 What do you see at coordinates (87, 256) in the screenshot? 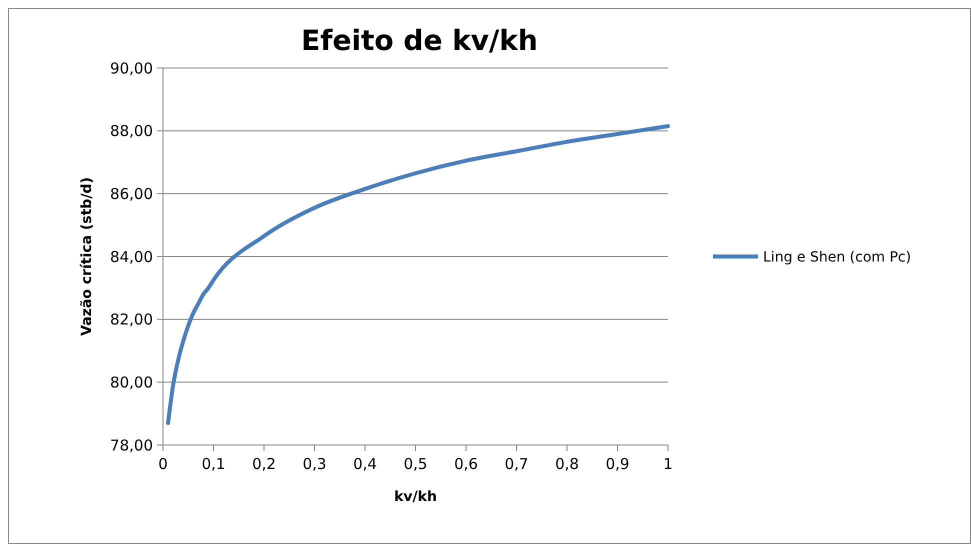
I see `y-axis-title: Vazão crítica (stb/d)` at bounding box center [87, 256].